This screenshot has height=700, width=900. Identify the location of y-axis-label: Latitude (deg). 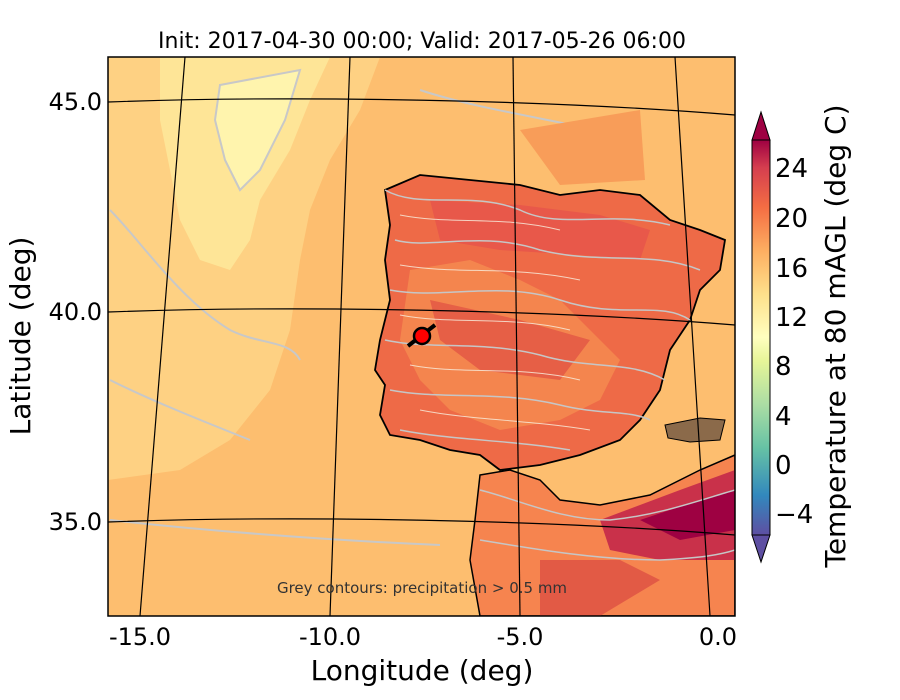
(20, 336).